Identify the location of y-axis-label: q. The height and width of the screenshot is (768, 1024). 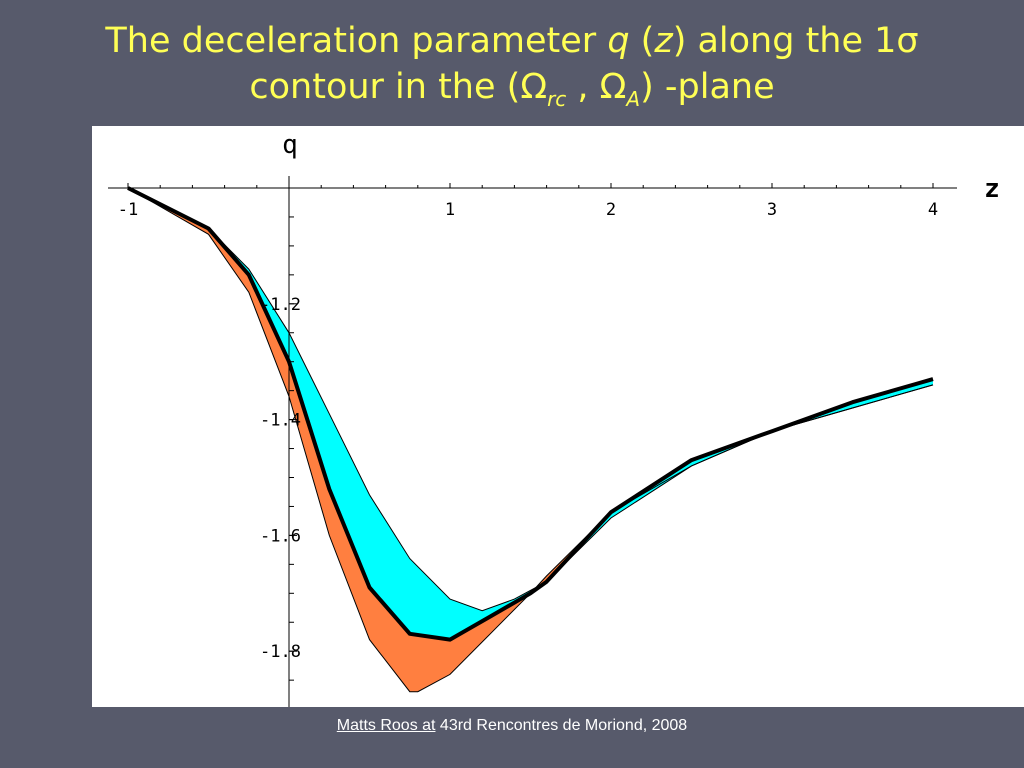
(290, 145).